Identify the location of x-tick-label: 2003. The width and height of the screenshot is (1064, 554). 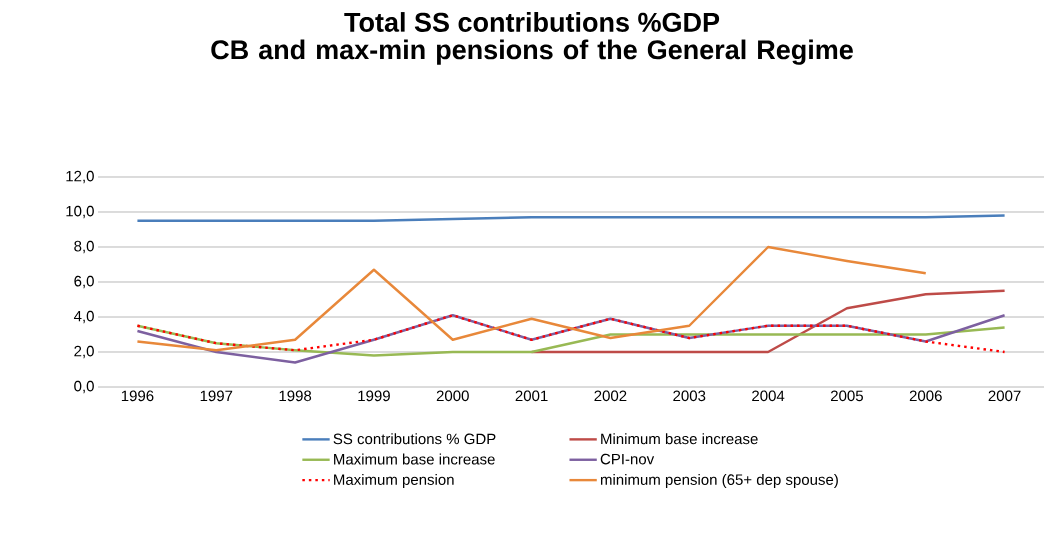
(689, 396).